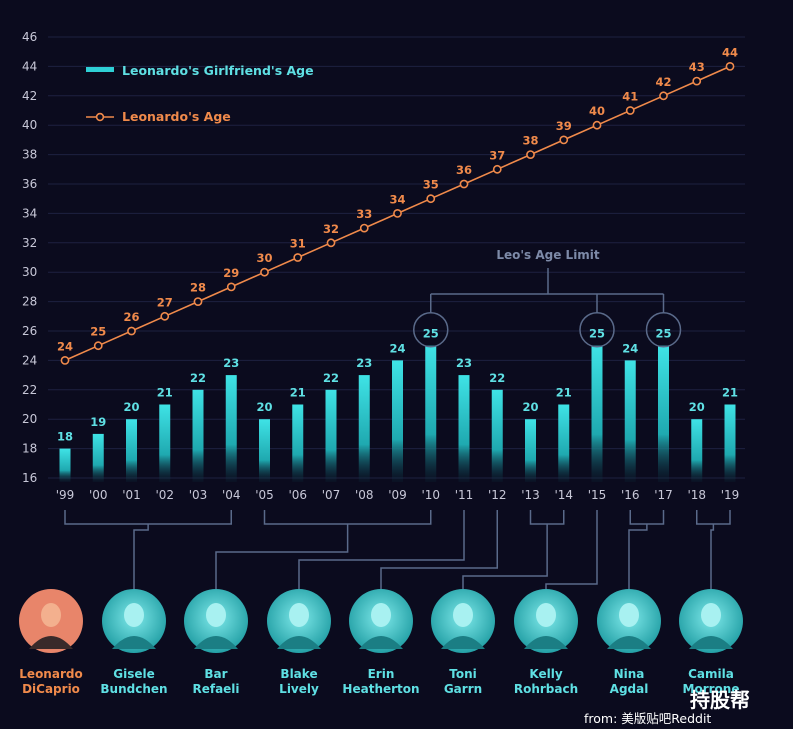 The image size is (793, 729). I want to click on y-tick-label: 44, so click(29, 66).